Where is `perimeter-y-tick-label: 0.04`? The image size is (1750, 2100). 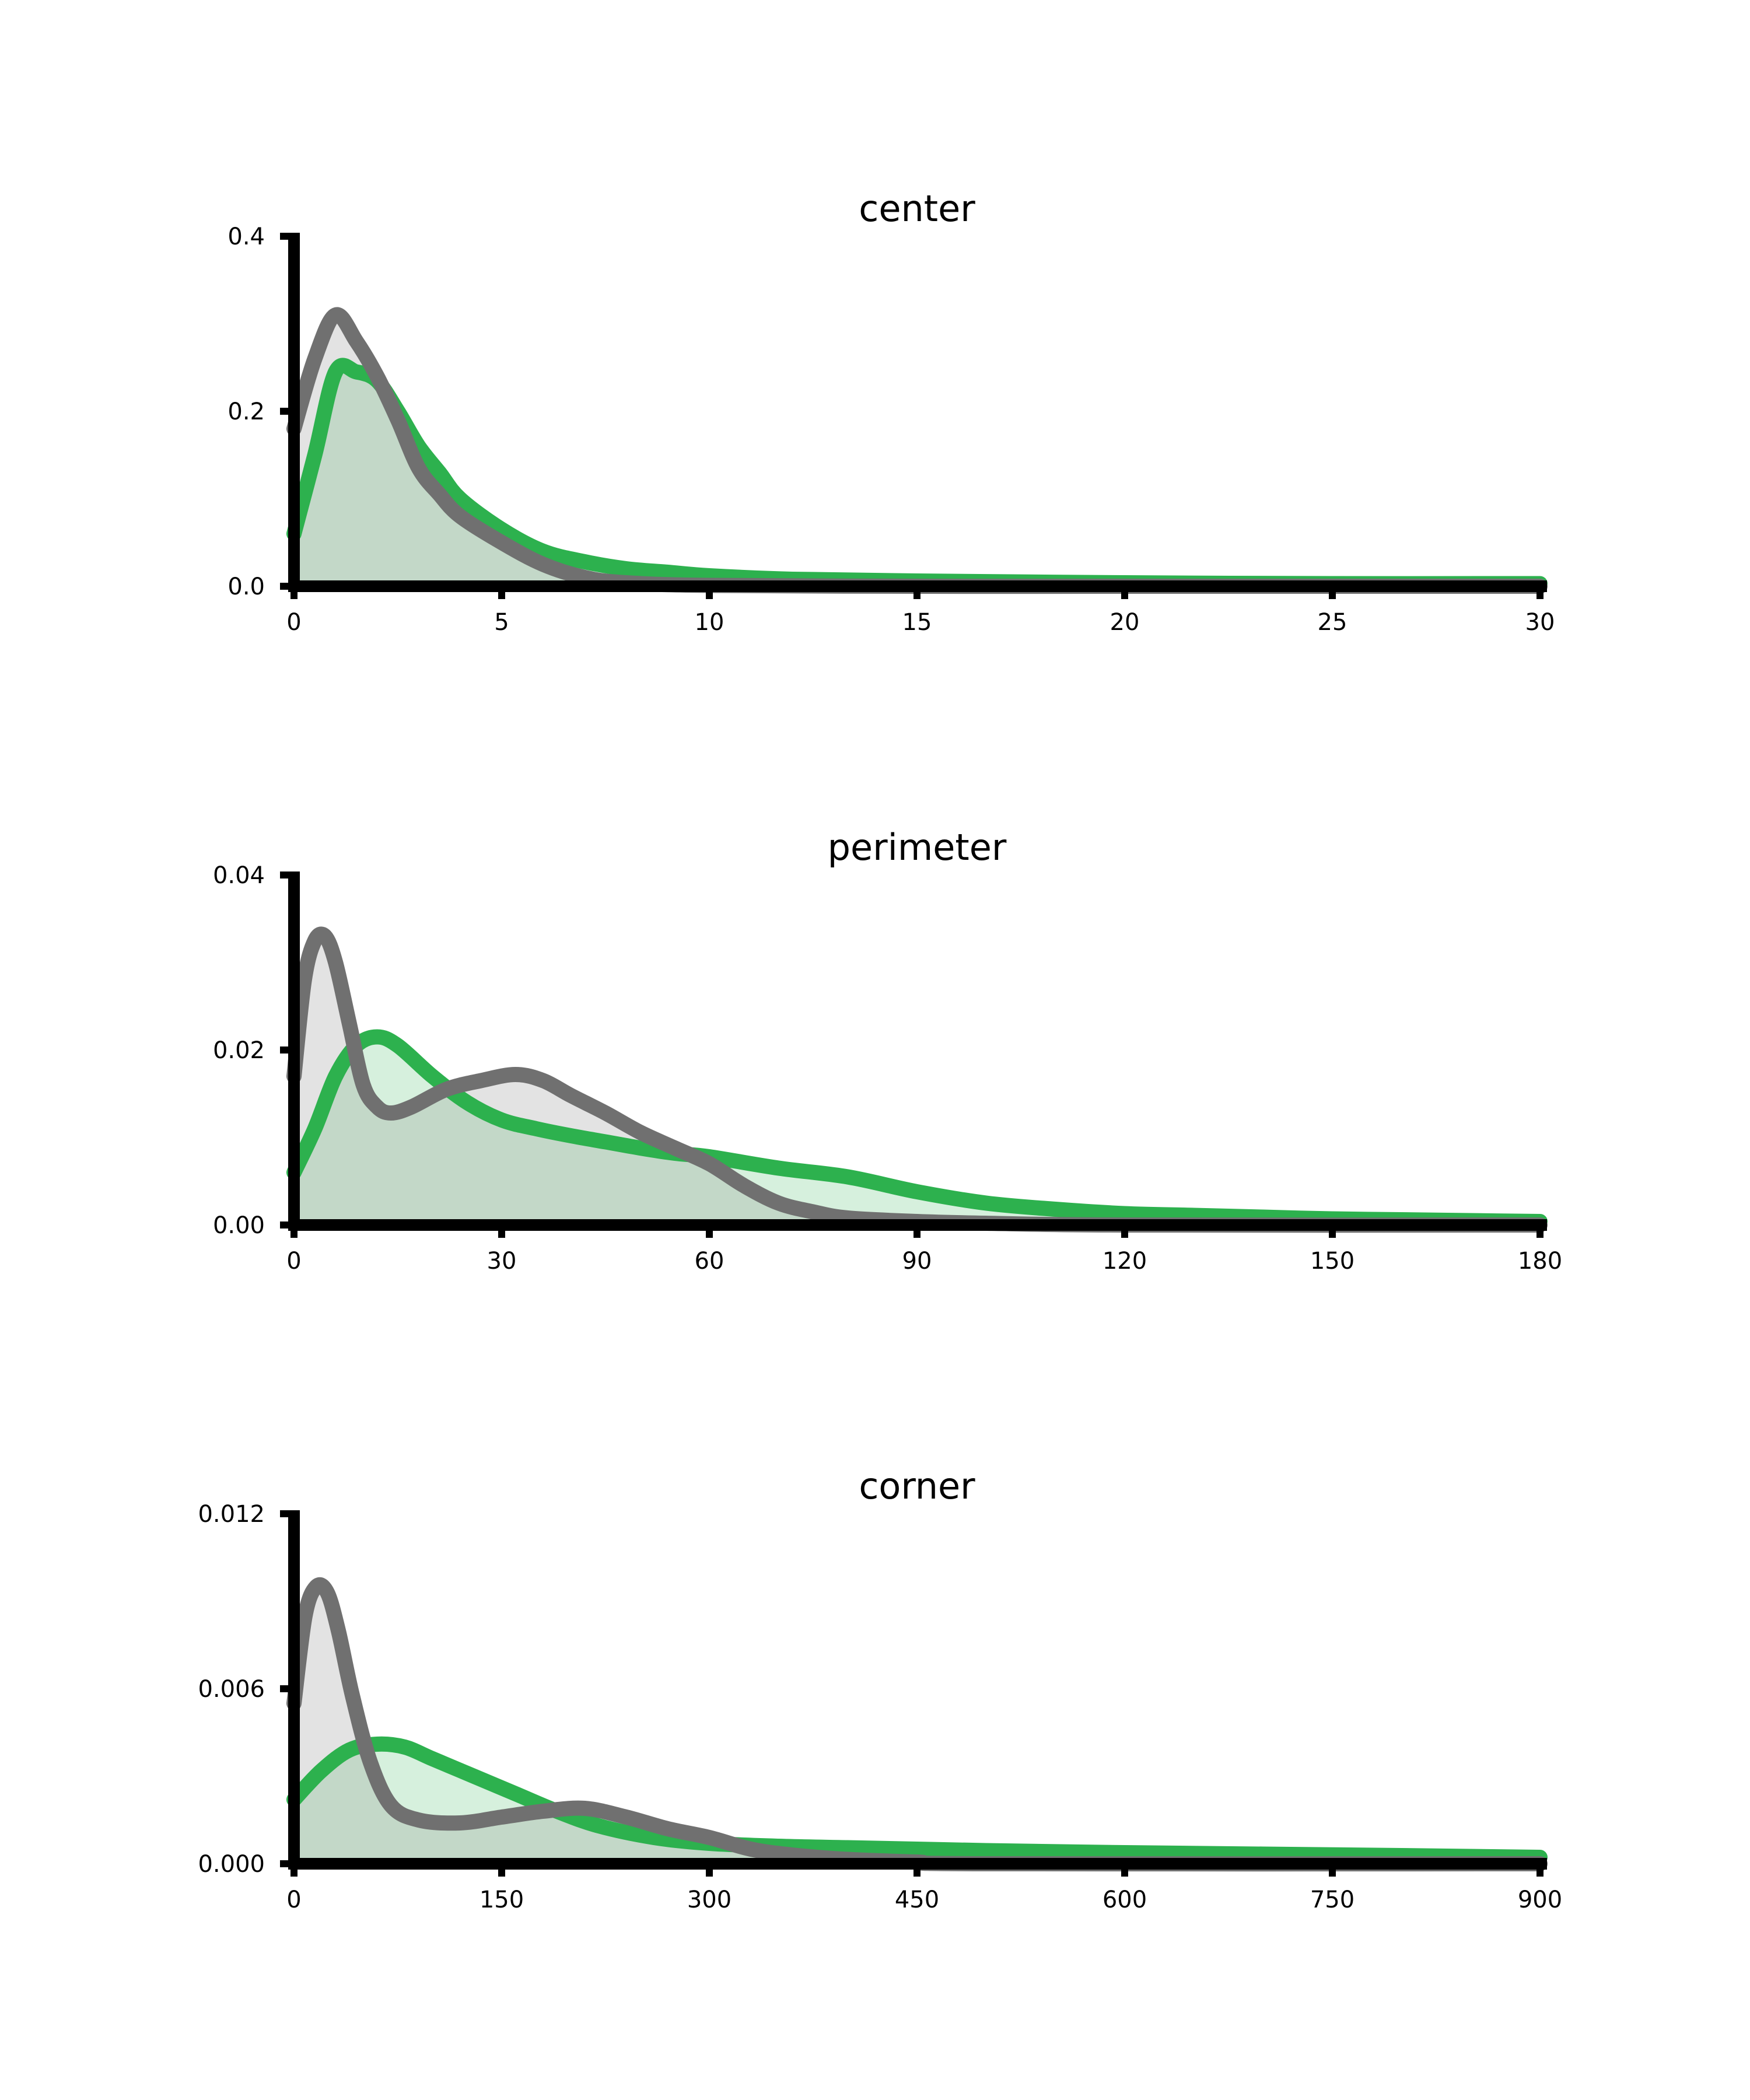
perimeter-y-tick-label: 0.04 is located at coordinates (239, 875).